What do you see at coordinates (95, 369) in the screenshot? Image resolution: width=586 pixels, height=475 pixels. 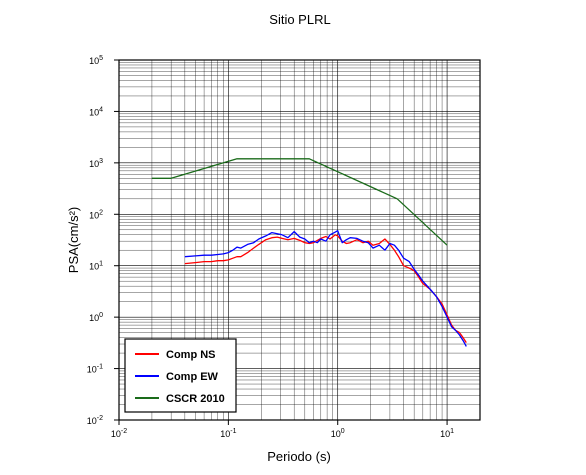 I see `y-tick-label: 10⁻¹` at bounding box center [95, 369].